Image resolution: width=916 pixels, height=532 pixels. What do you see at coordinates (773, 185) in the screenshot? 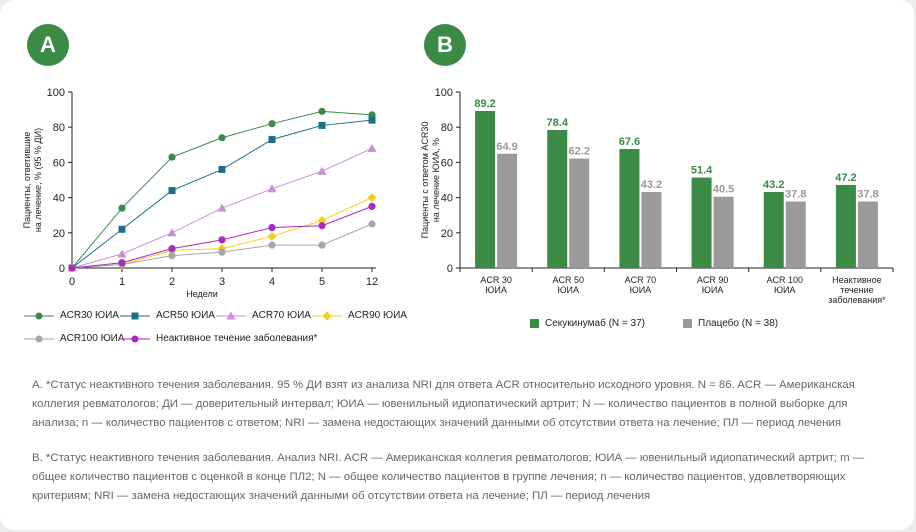
I see `bar-value-label-secukinumab-4: 43.2` at bounding box center [773, 185].